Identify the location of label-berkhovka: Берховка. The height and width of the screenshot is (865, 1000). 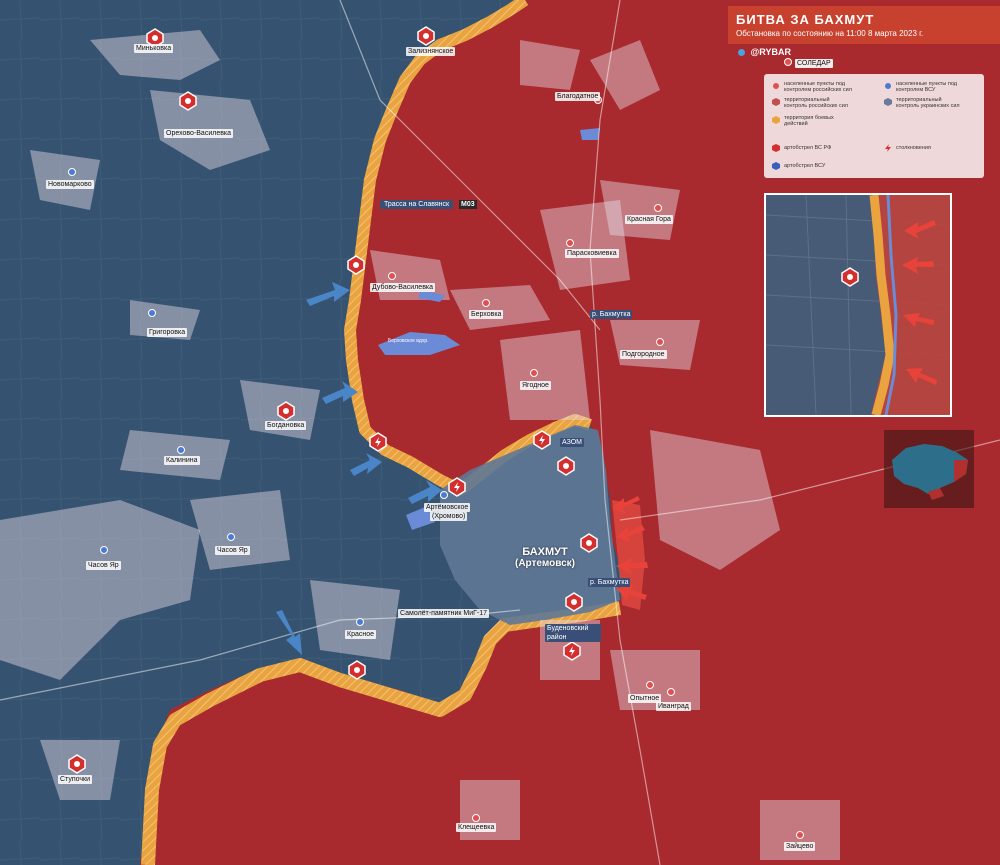
(486, 314).